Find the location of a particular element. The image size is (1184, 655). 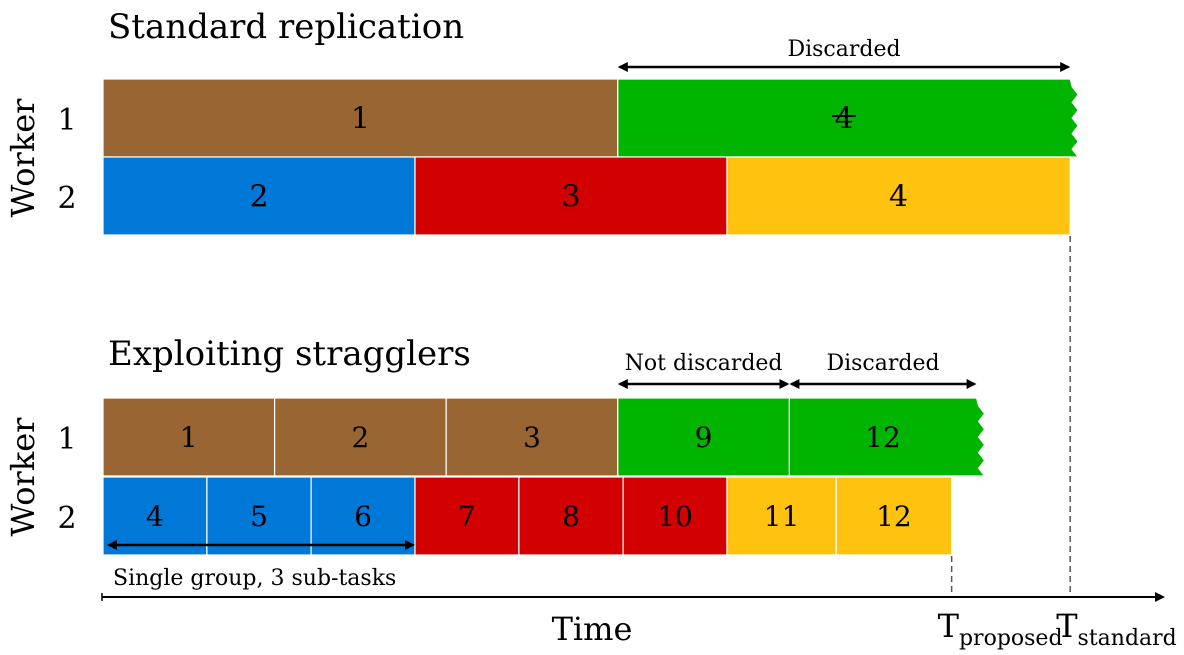

bottom-worker-2-block-8-label: 8 is located at coordinates (571, 516).